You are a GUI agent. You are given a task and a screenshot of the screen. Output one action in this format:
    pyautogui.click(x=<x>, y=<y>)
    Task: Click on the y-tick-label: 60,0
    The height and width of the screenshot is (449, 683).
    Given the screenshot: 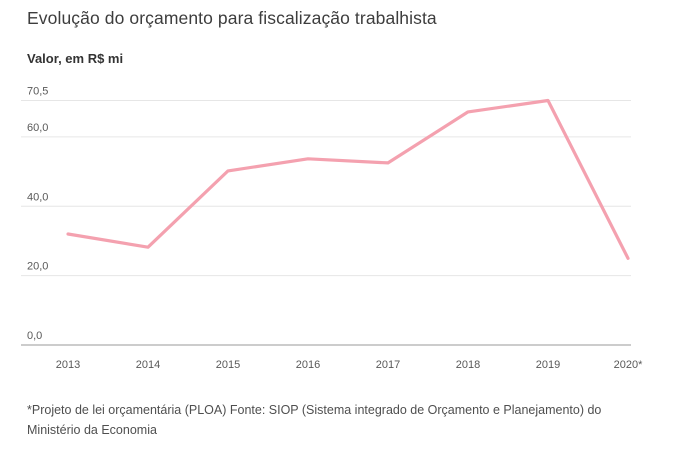 What is the action you would take?
    pyautogui.click(x=37, y=128)
    